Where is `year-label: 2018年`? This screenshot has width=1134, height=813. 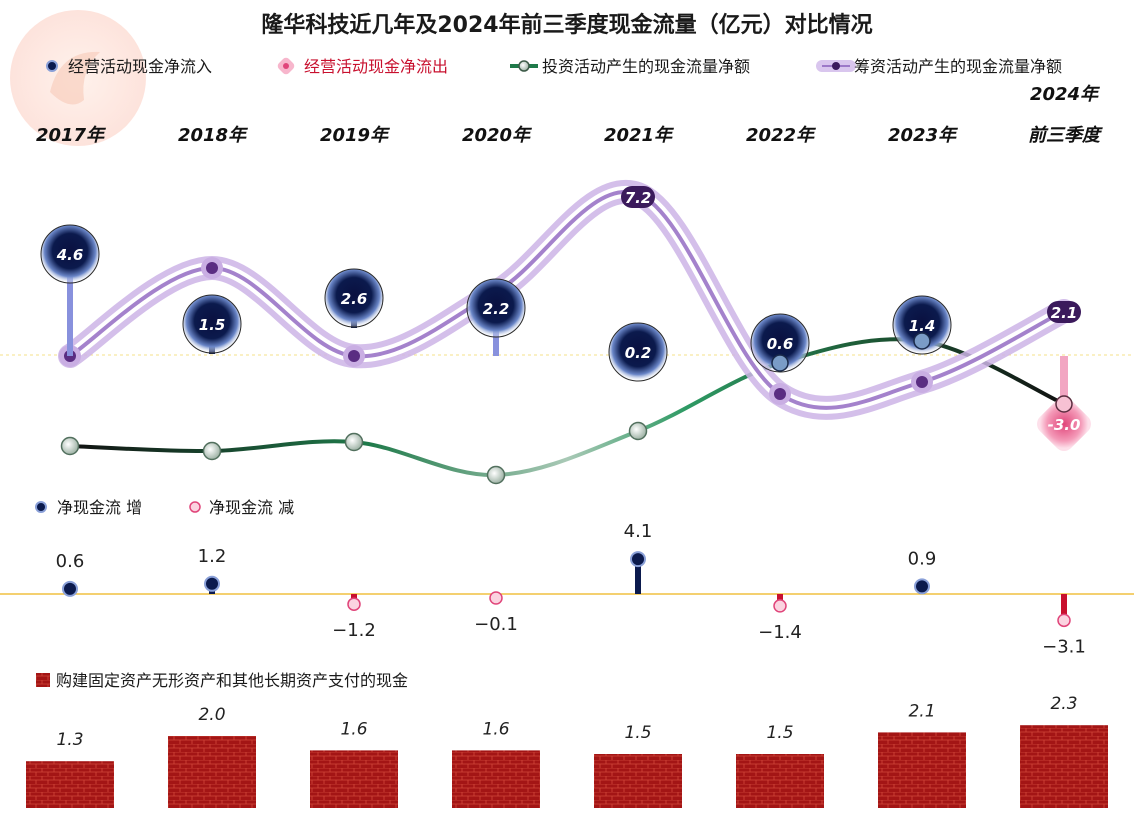
year-label: 2018年 is located at coordinates (213, 135).